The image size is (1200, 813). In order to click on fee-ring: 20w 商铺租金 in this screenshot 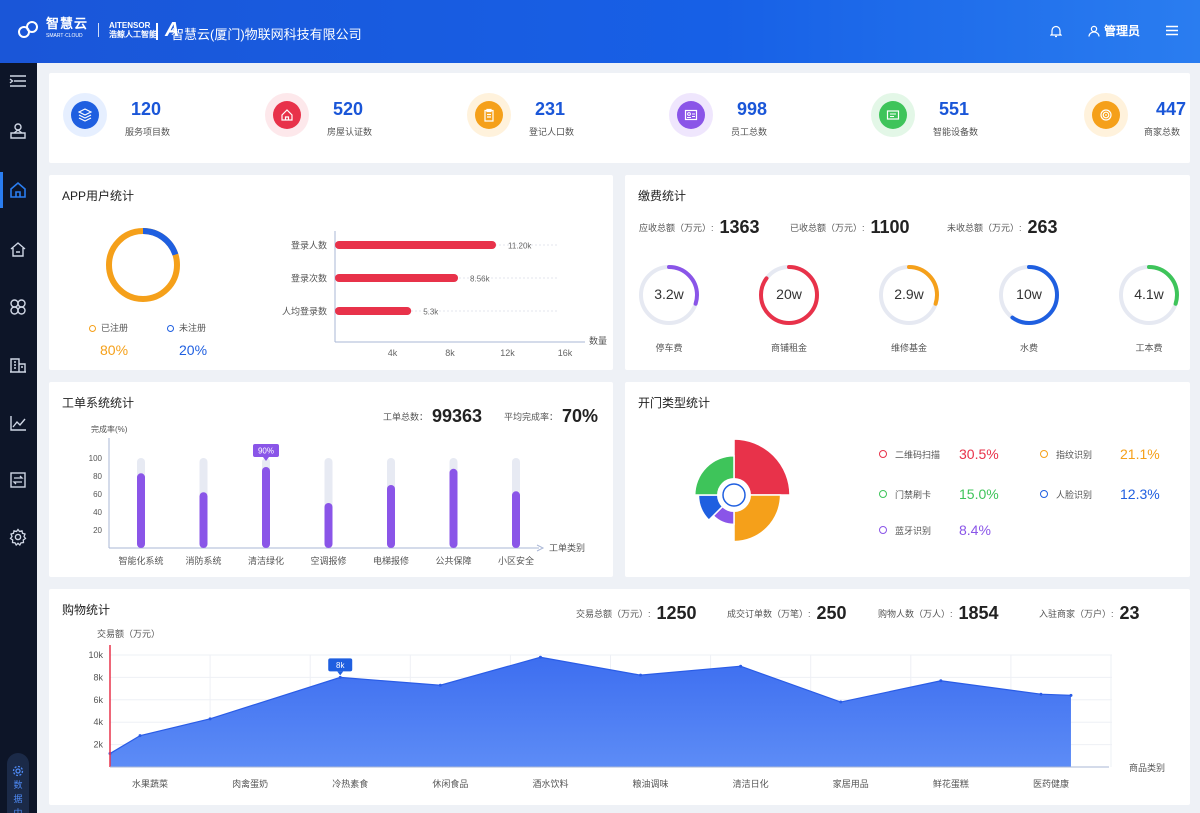, I will do `click(789, 308)`.